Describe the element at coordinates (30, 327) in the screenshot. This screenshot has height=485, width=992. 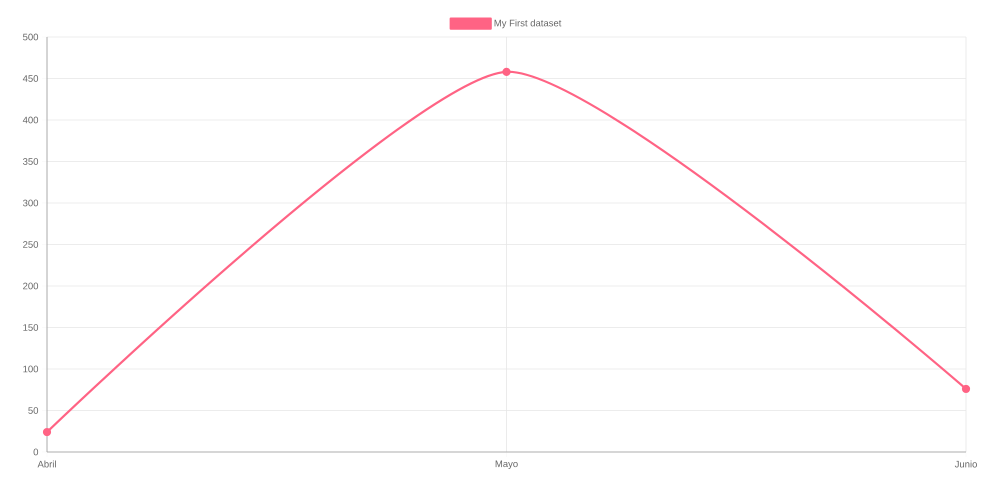
I see `y-tick-label: 150` at that location.